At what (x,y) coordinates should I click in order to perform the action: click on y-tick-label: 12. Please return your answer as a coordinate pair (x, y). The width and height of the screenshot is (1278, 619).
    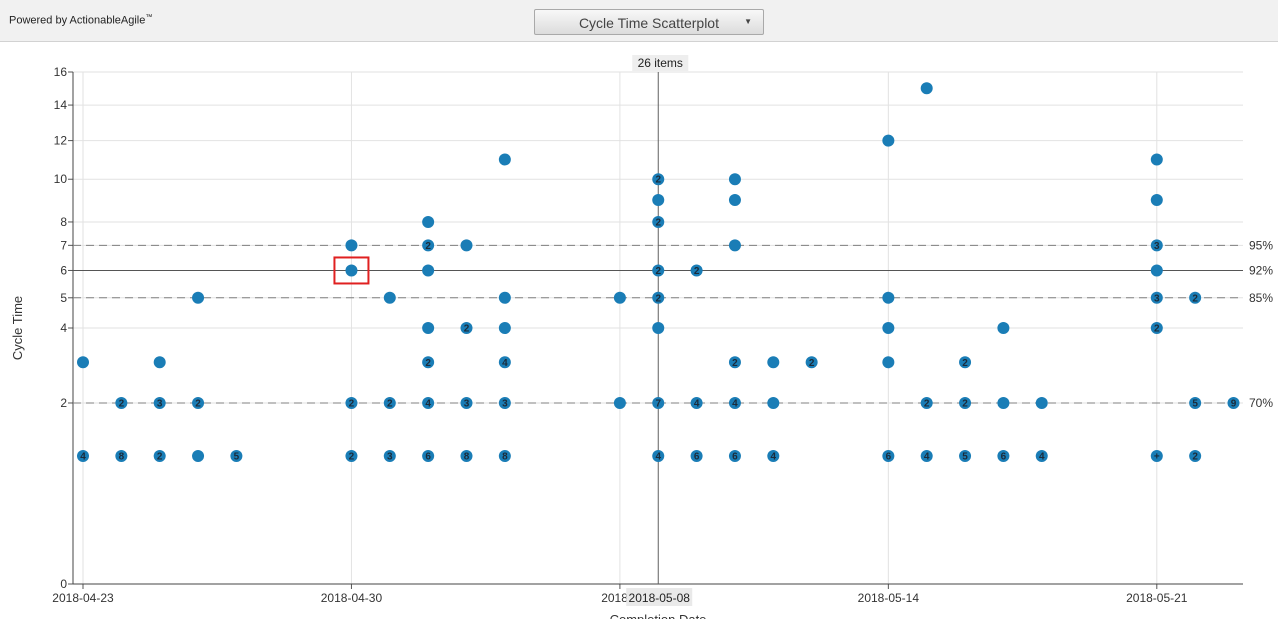
    Looking at the image, I should click on (61, 141).